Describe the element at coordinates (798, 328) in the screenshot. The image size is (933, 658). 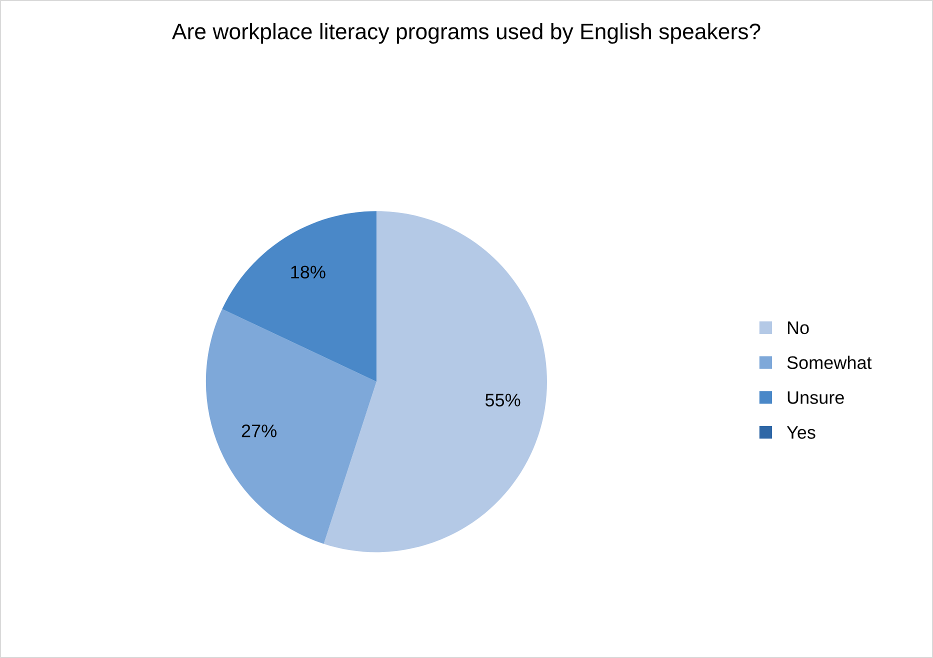
I see `legend-label: No` at that location.